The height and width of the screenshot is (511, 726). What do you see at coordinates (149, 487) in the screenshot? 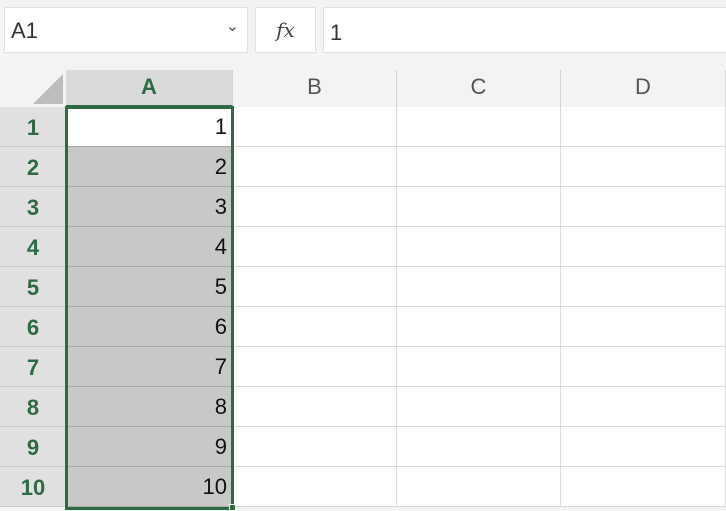
I see `cell-a10: 10` at bounding box center [149, 487].